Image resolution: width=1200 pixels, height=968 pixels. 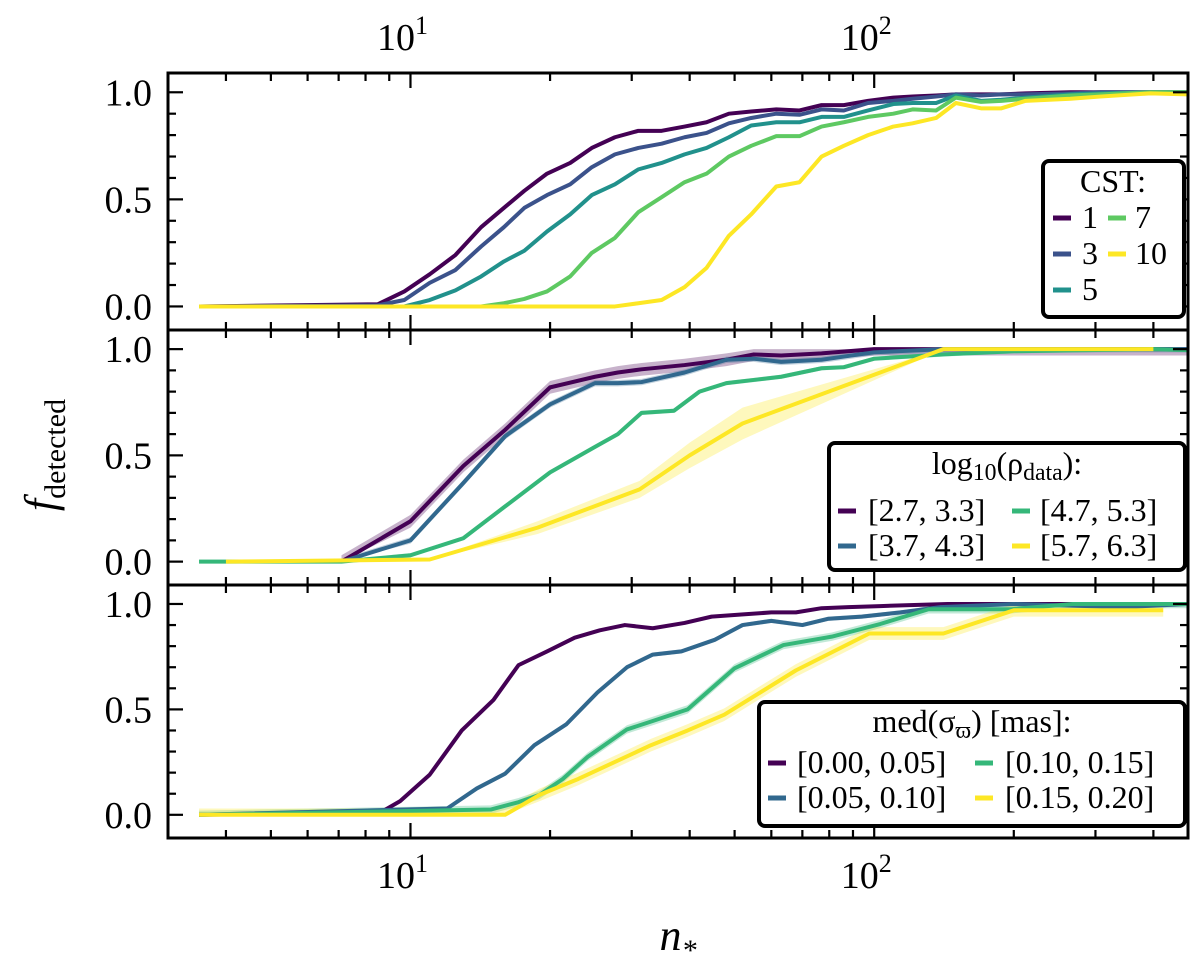 I want to click on legend-item: [4.7, 5.3], so click(x=1084, y=510).